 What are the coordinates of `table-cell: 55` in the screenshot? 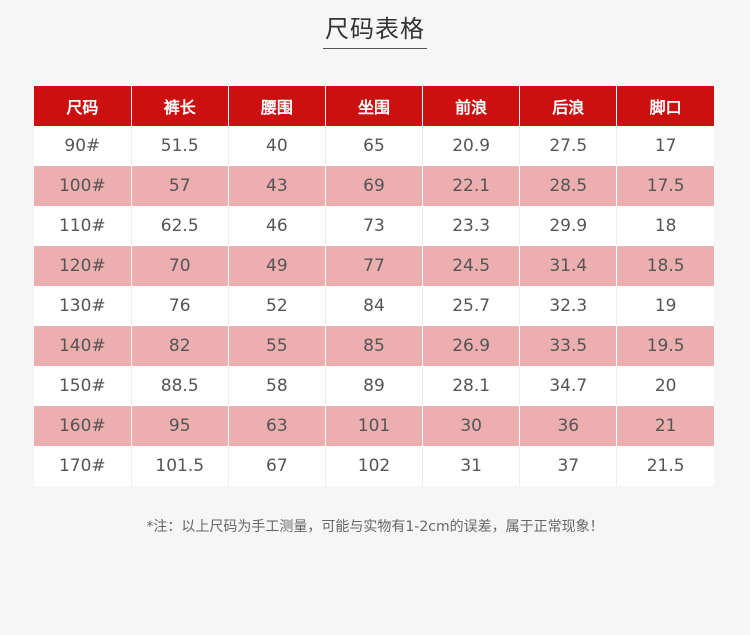 It's located at (276, 346).